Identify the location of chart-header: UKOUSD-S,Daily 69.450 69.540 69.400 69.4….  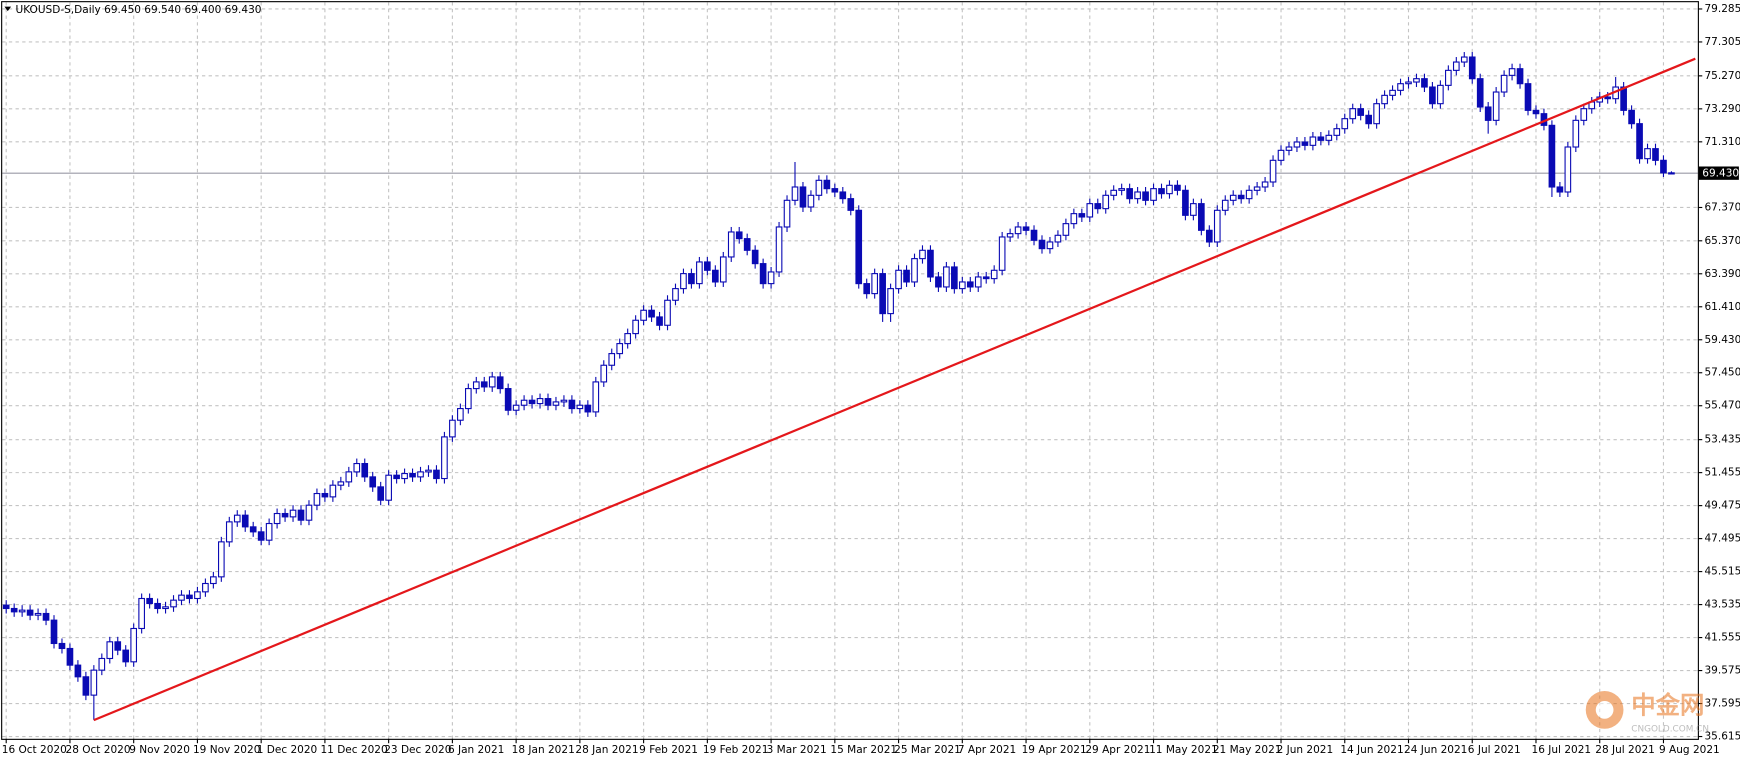
(139, 10).